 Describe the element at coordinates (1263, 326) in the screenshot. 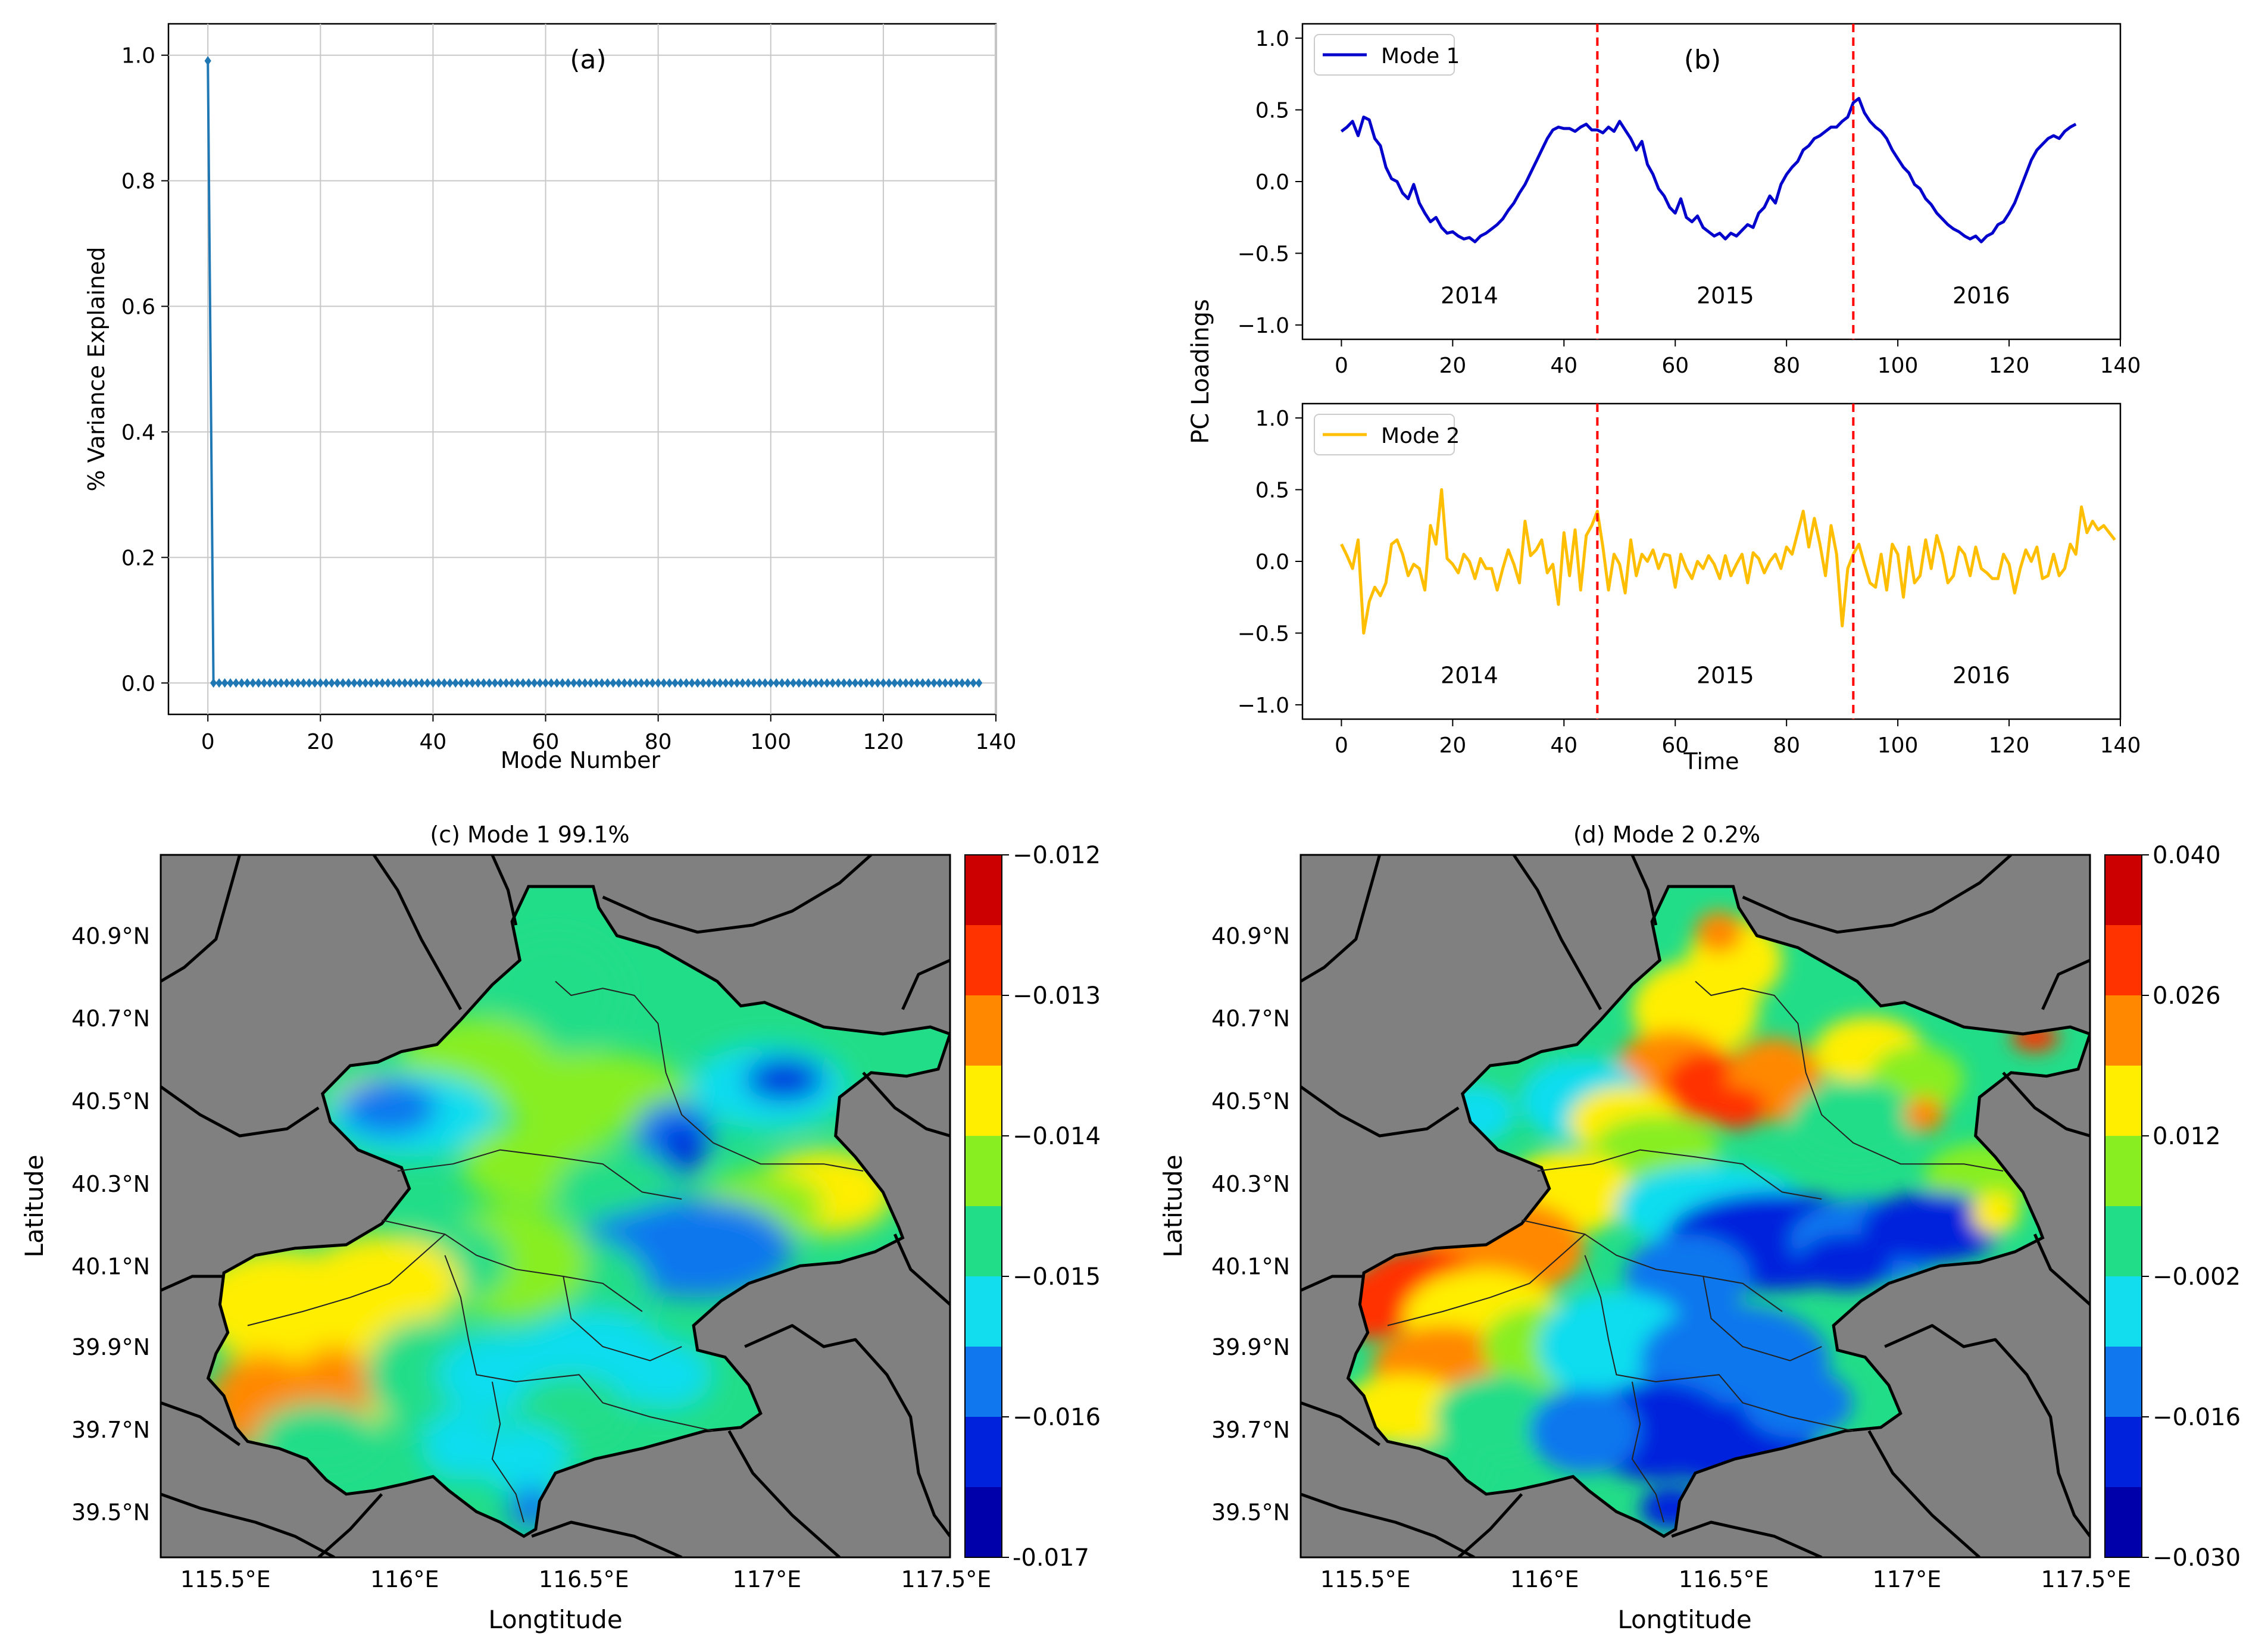

I see `tick-label-y: −1.0` at that location.